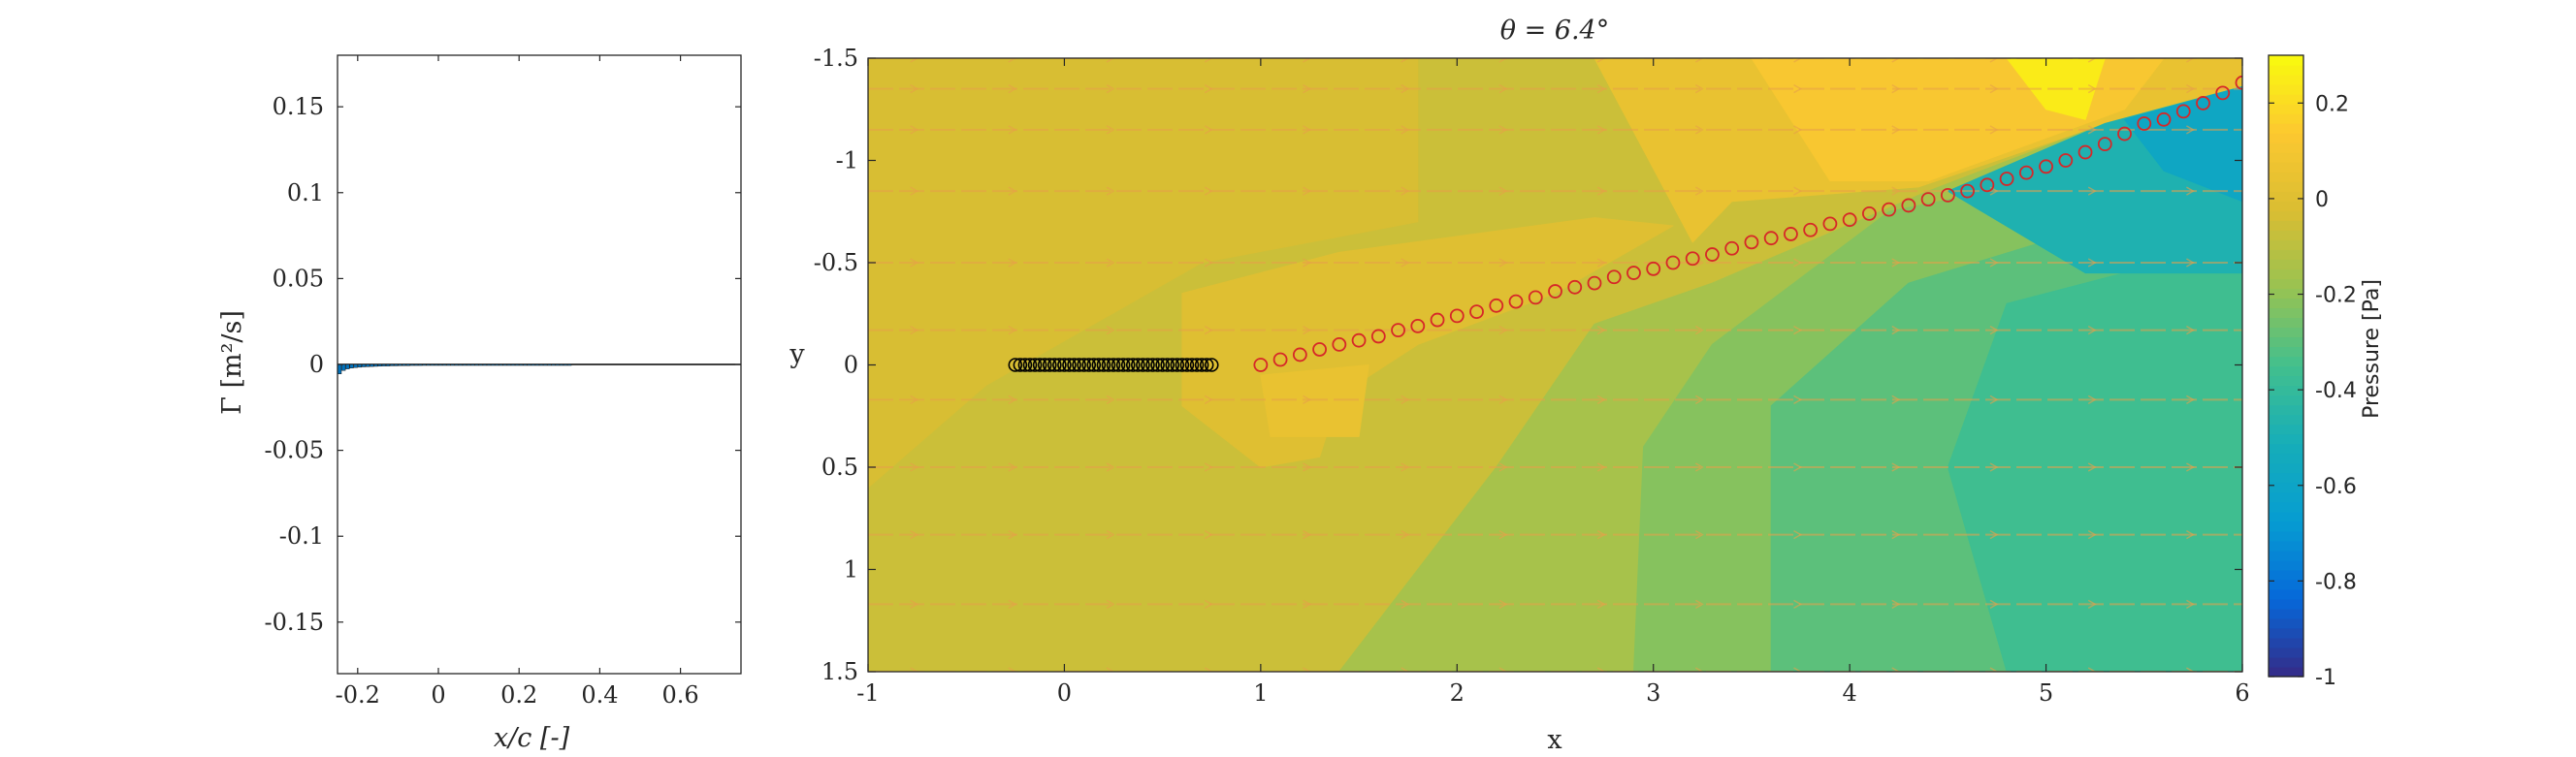 Image resolution: width=2576 pixels, height=757 pixels. What do you see at coordinates (2242, 693) in the screenshot?
I see `ax2-xtick-label: 6` at bounding box center [2242, 693].